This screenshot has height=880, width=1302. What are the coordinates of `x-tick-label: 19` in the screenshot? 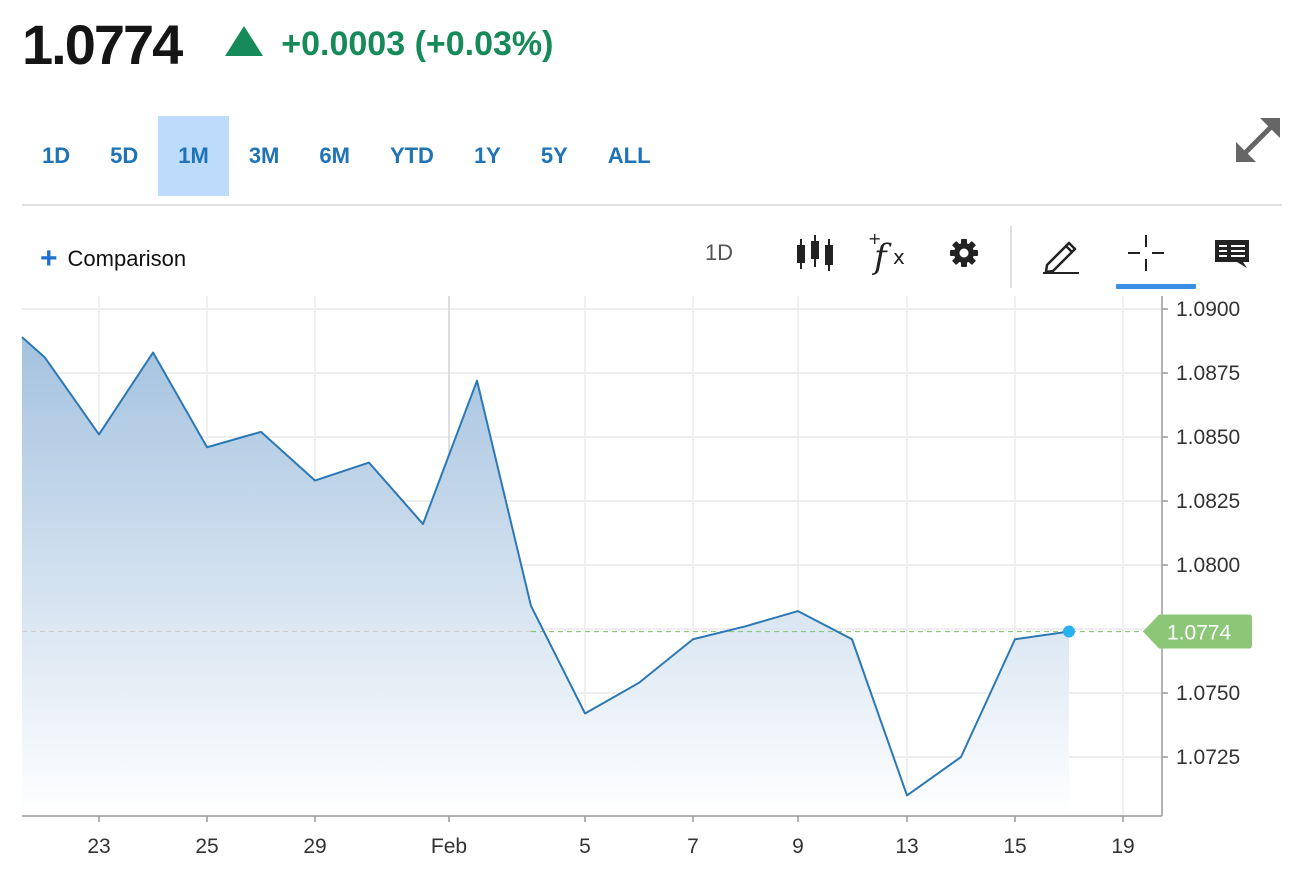 It's located at (1122, 846).